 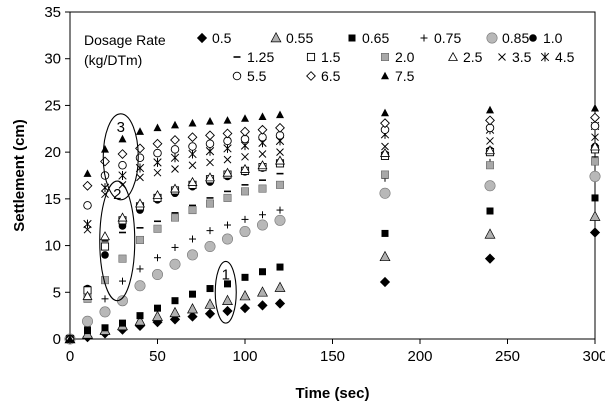 What do you see at coordinates (375, 38) in the screenshot?
I see `legend-label: 0.65` at bounding box center [375, 38].